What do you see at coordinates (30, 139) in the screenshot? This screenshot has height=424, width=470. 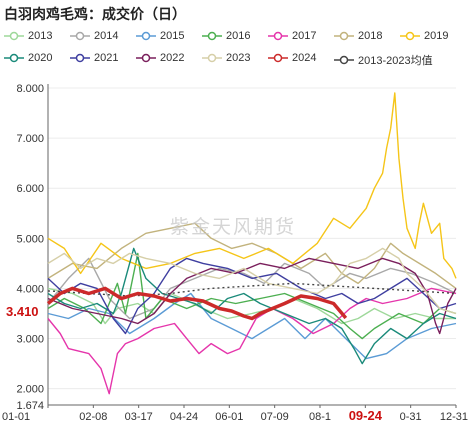 I see `y-tick-label: 7.000` at bounding box center [30, 139].